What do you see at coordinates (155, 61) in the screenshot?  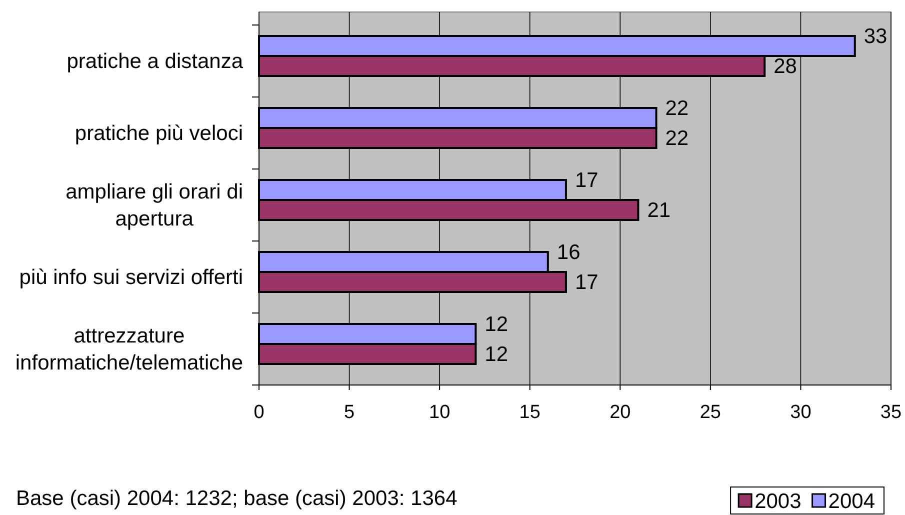 I see `y-tick-label: pratiche a distanza` at bounding box center [155, 61].